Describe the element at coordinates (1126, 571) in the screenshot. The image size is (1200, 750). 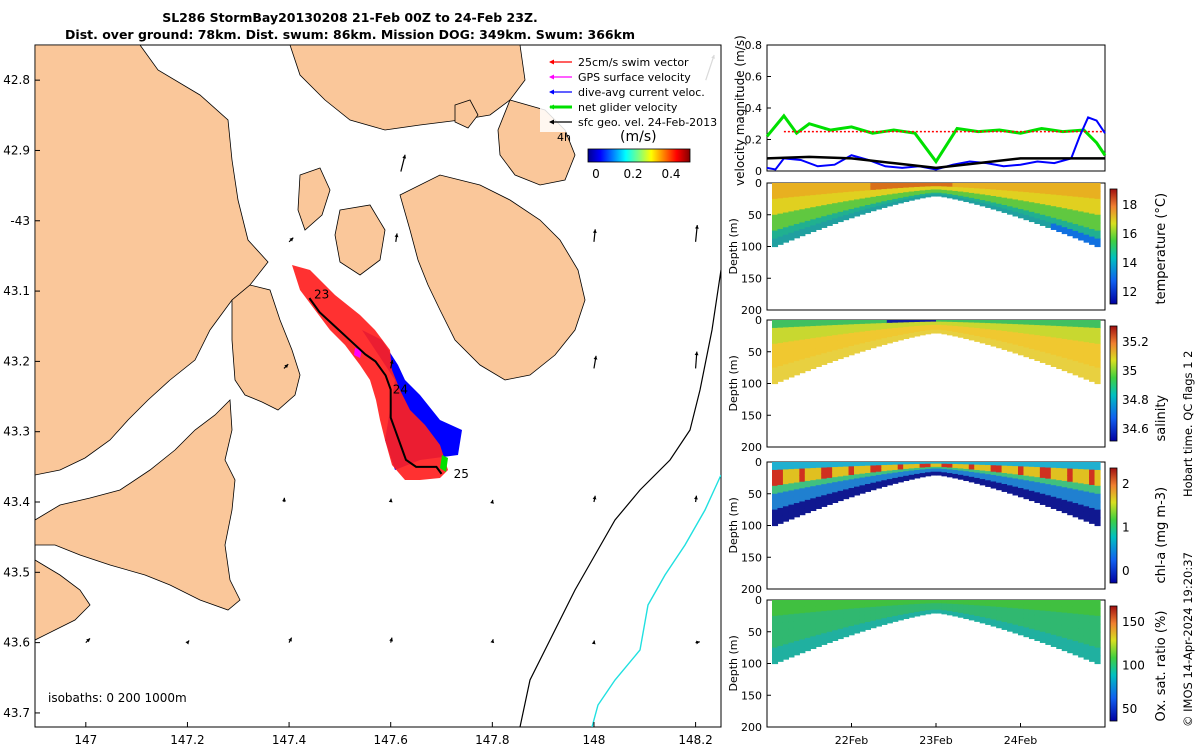
I see `section-cbar-tick-label: 0` at that location.